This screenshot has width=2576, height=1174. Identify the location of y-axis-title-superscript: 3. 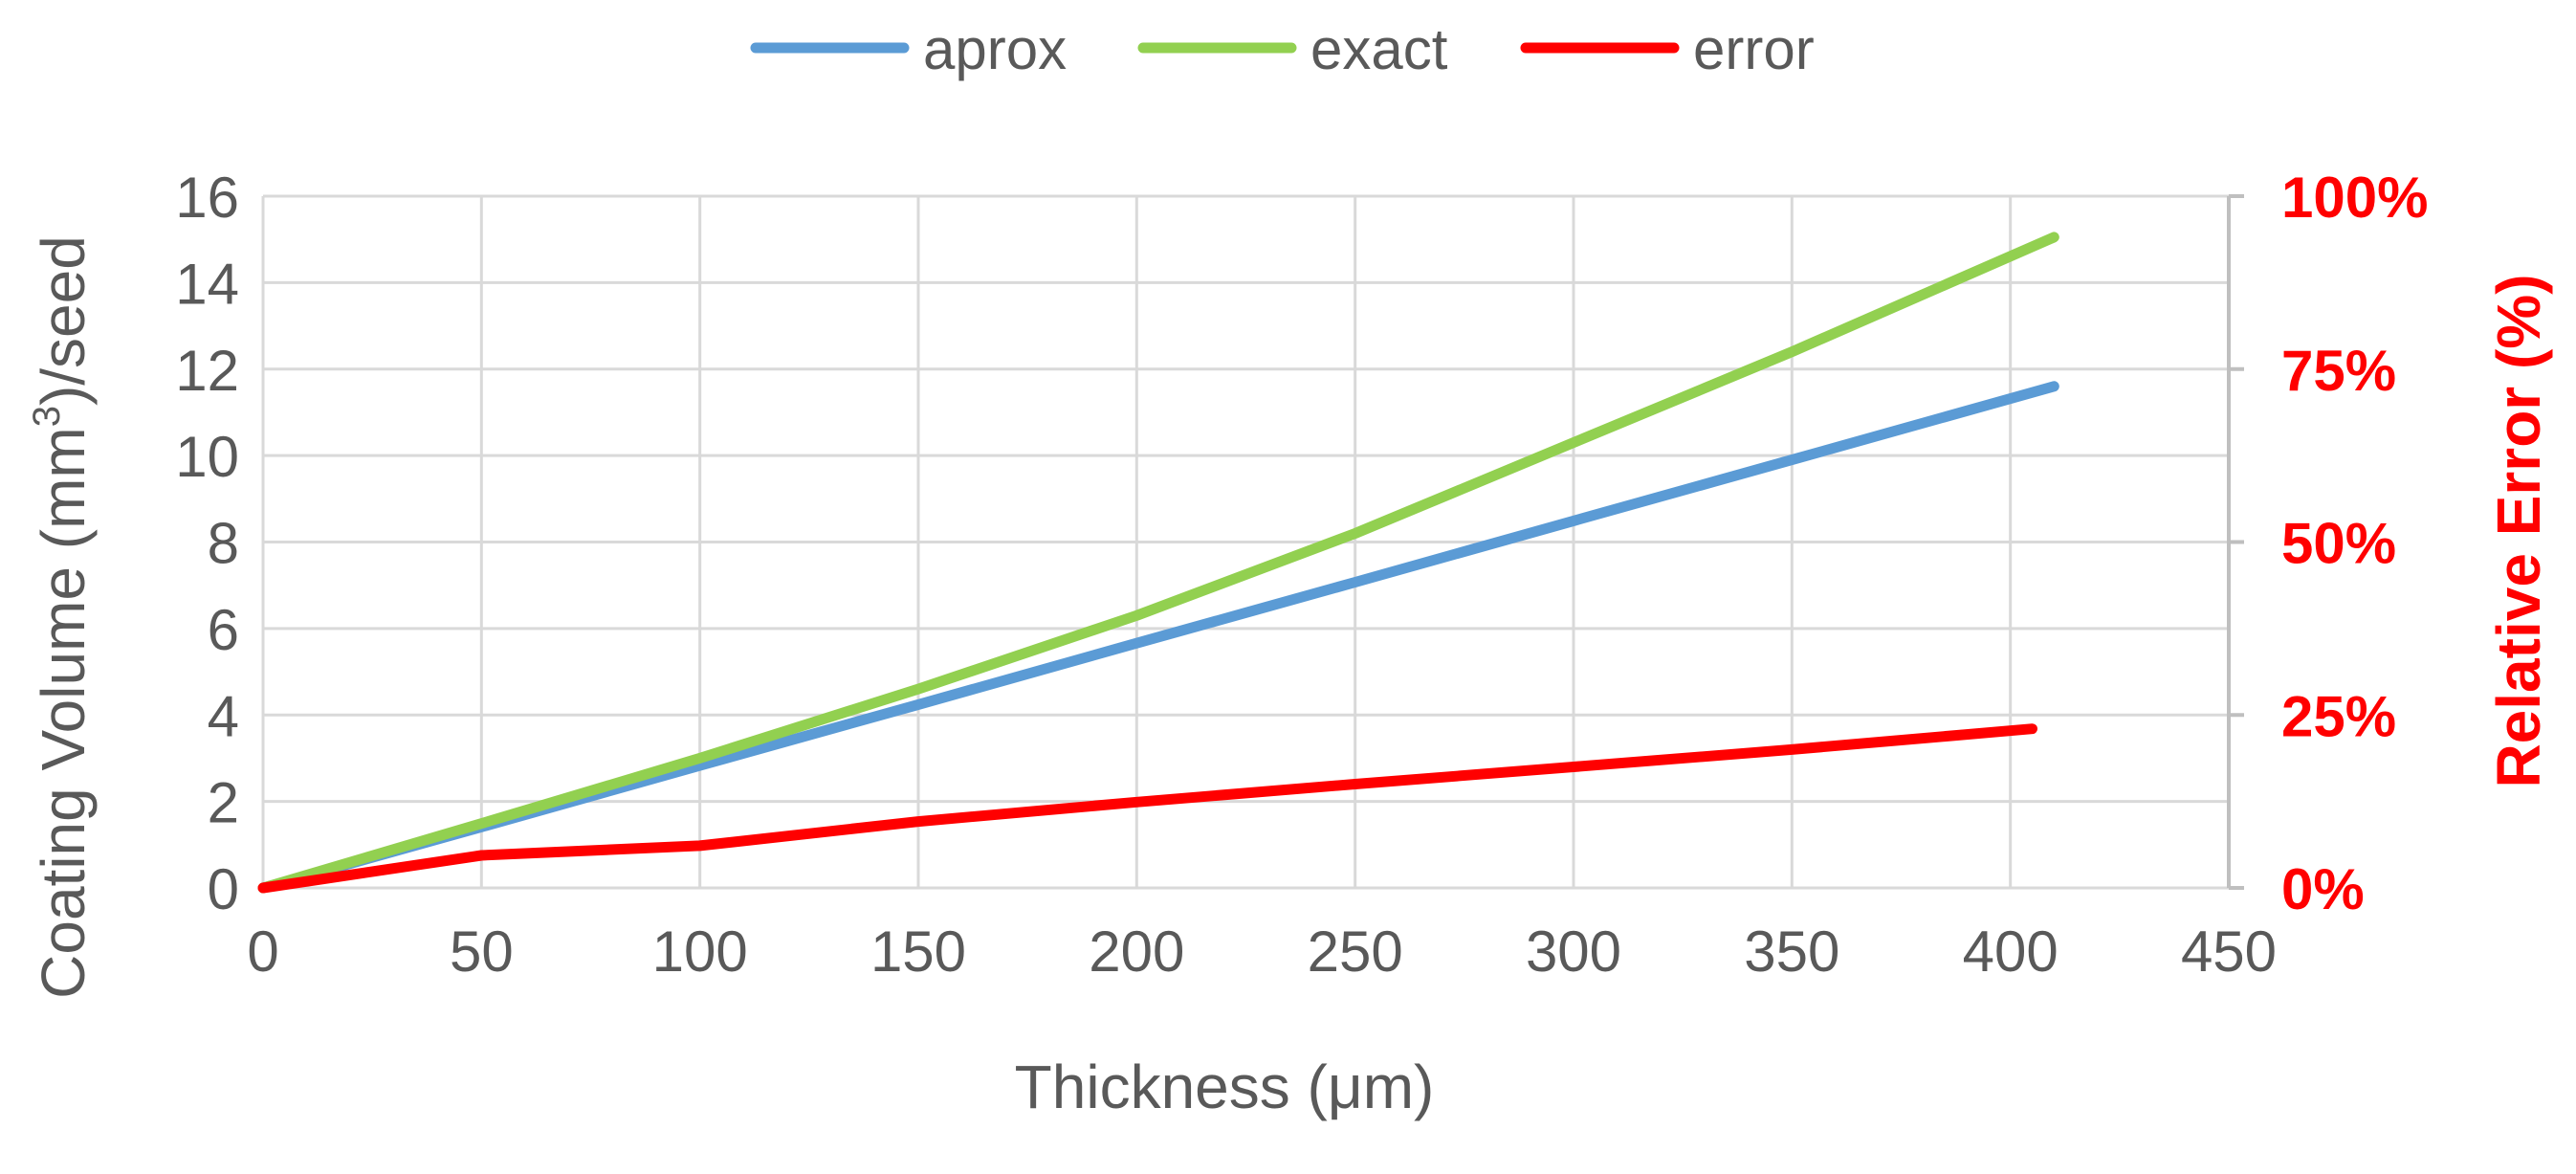
(47, 416).